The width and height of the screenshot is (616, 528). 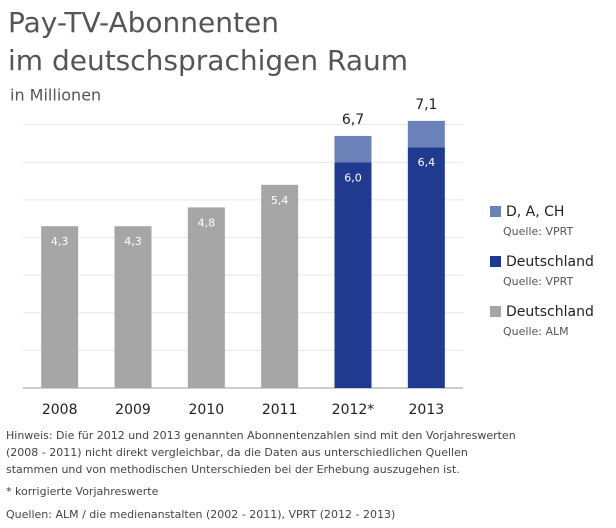 I want to click on legend-label: D, A, CH, so click(x=535, y=212).